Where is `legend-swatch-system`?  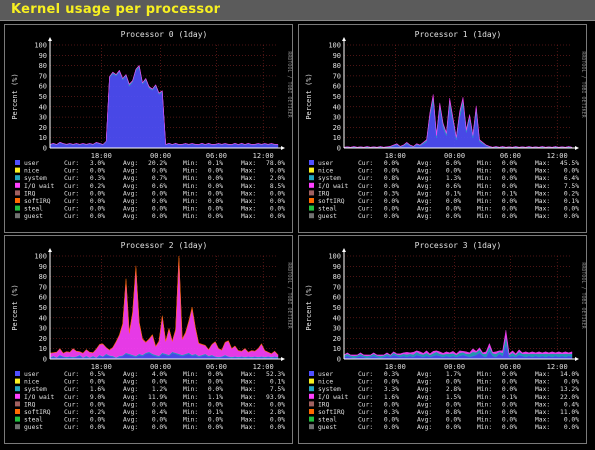
legend-swatch-system is located at coordinates (17, 389).